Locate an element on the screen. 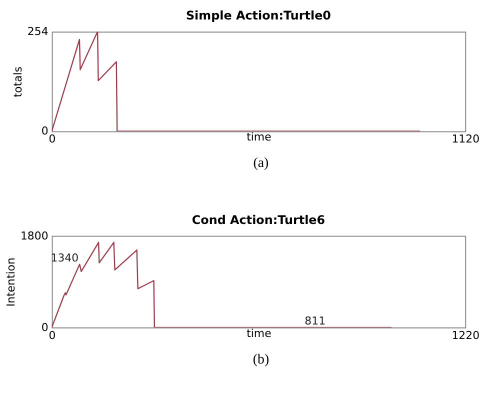 The image size is (502, 412). chart-title: Simple Action:Turtle0 is located at coordinates (258, 15).